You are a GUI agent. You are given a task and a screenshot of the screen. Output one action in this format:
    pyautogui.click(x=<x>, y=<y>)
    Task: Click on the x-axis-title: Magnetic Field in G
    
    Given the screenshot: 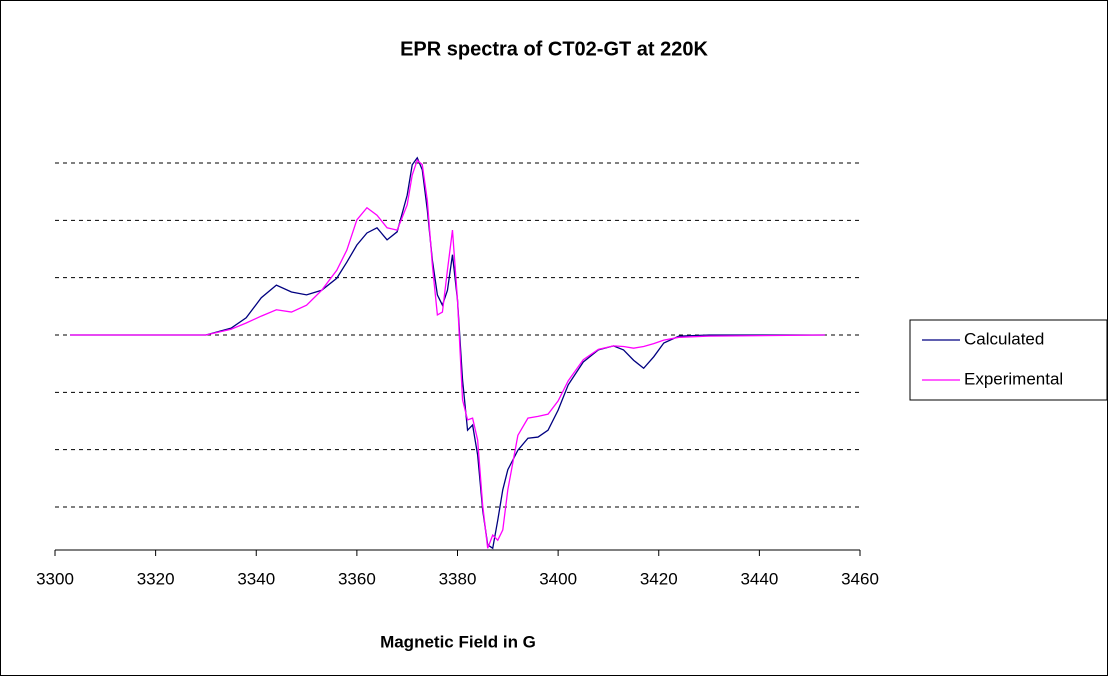 What is the action you would take?
    pyautogui.click(x=458, y=641)
    